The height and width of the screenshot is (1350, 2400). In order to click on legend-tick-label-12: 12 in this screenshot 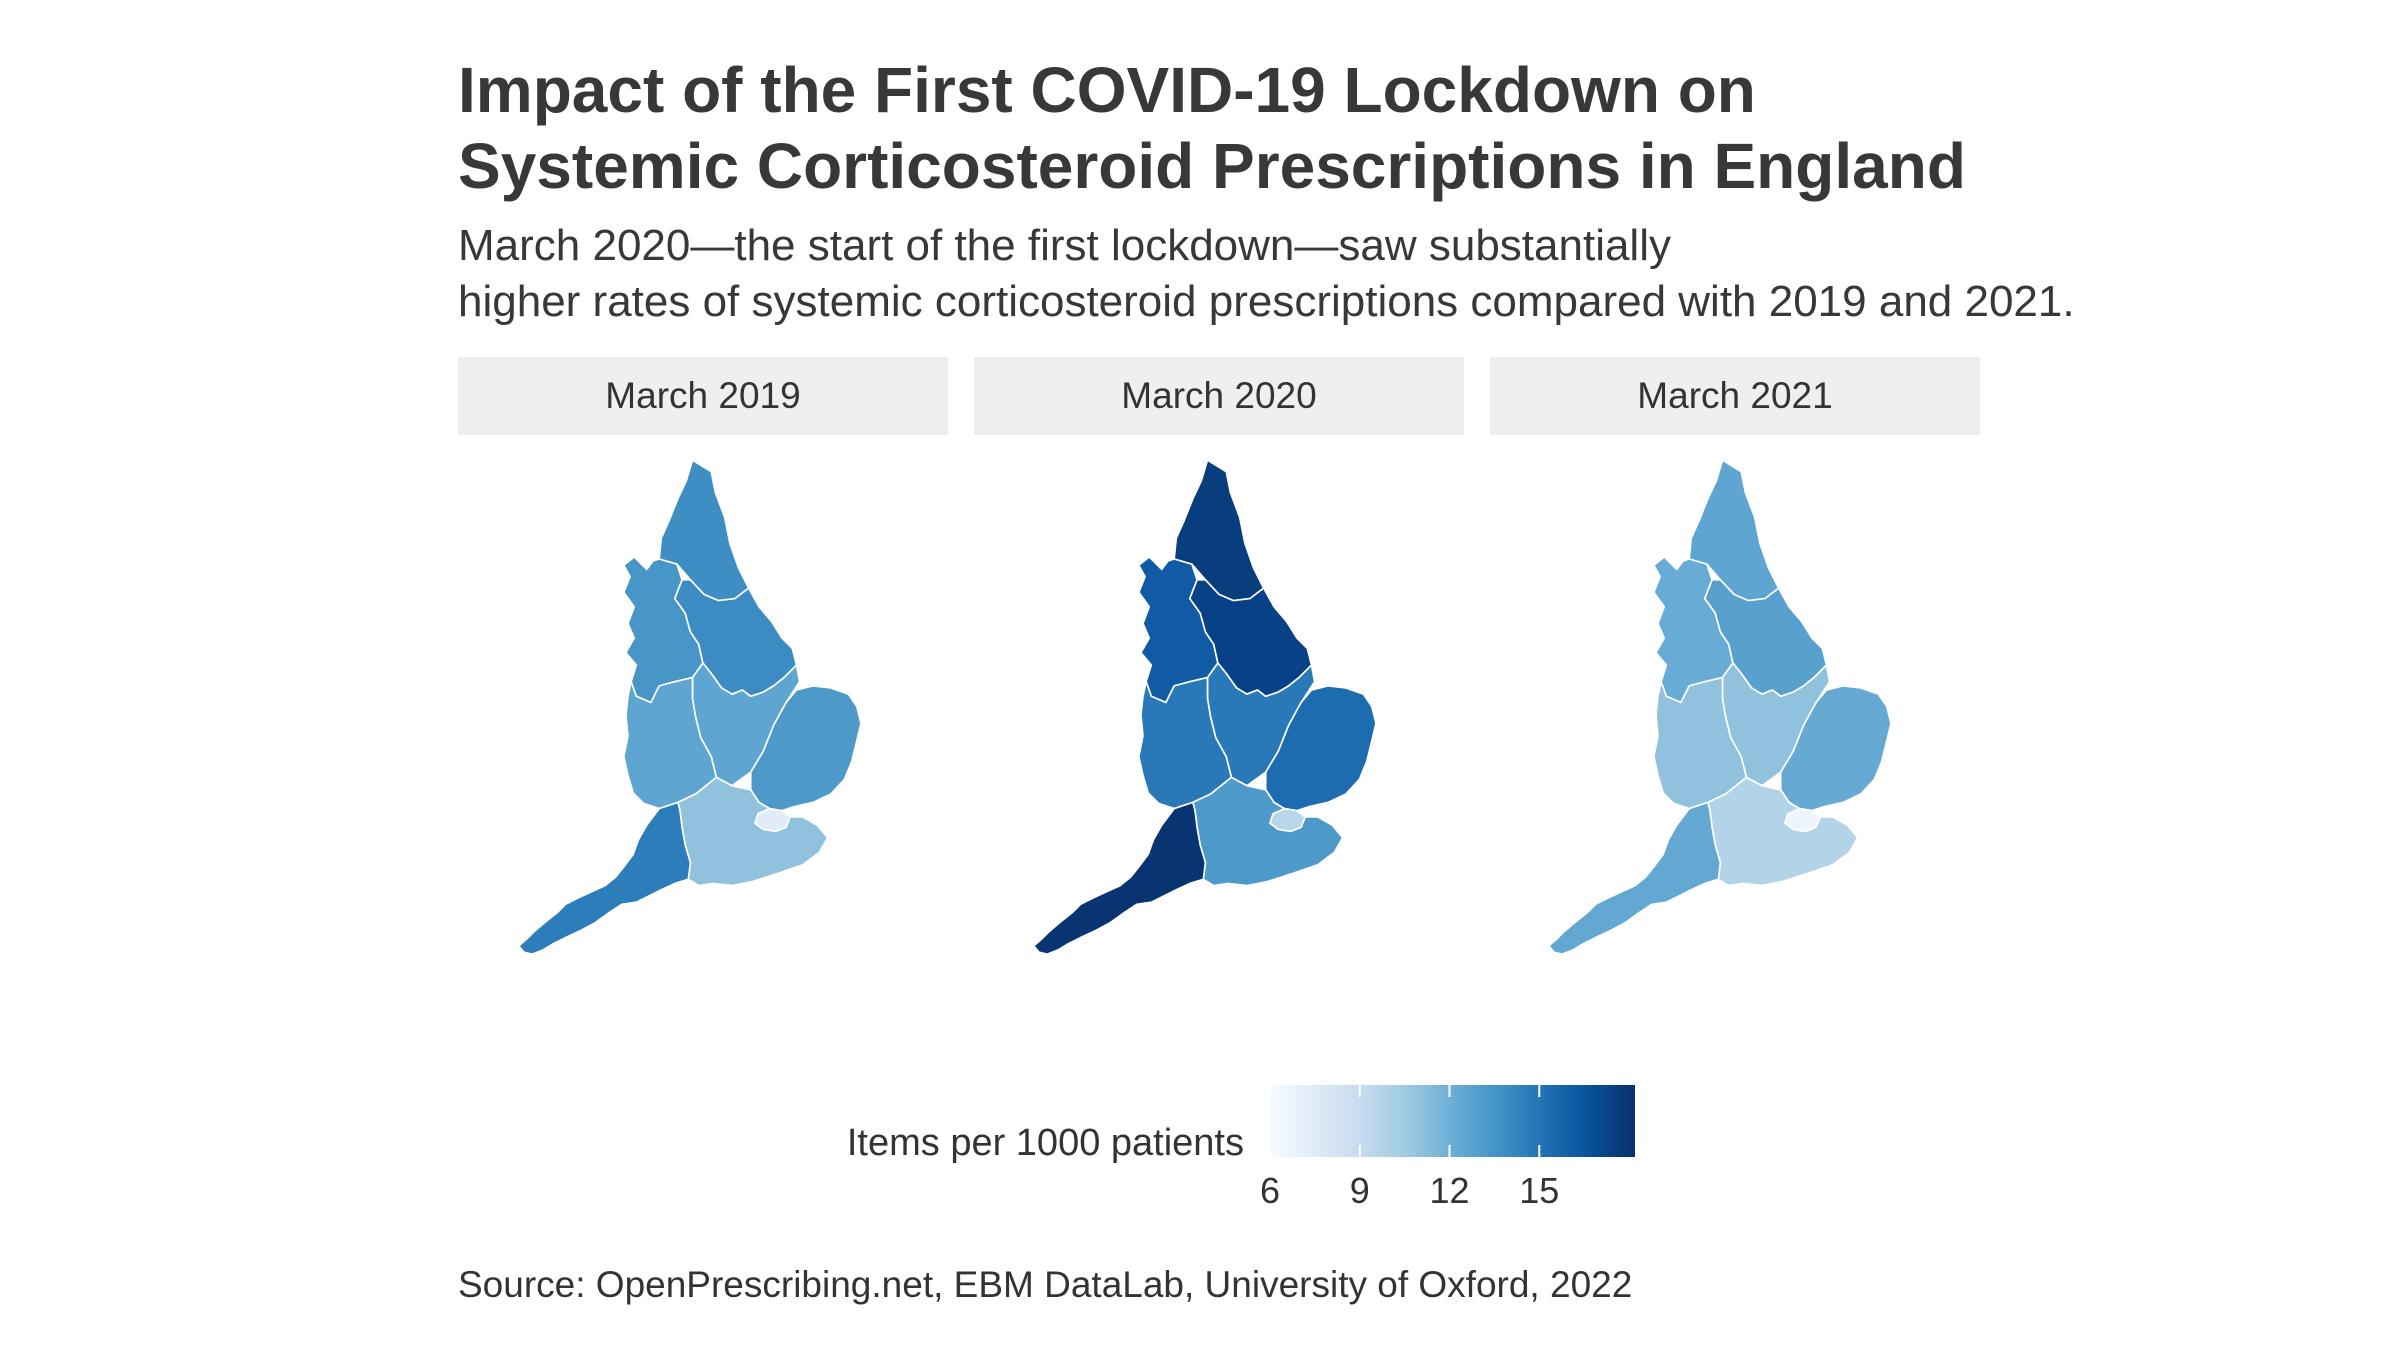, I will do `click(1449, 1190)`.